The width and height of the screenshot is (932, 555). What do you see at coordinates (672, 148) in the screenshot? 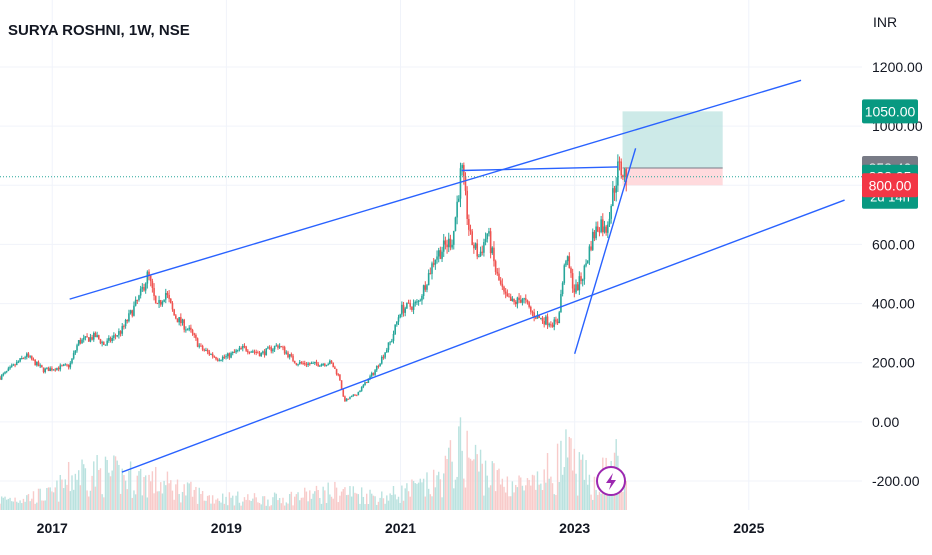
I see `long-position-tool` at bounding box center [672, 148].